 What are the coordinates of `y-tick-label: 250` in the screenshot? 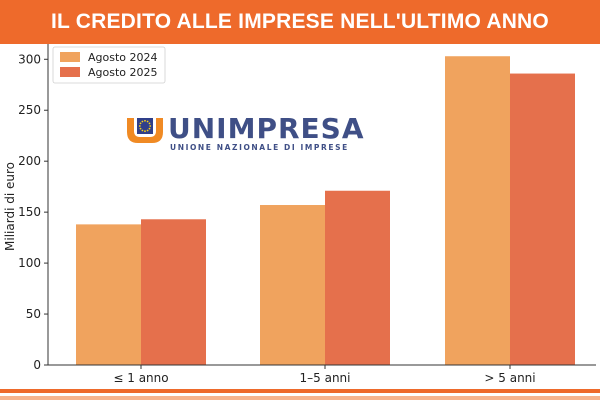 It's located at (29, 110).